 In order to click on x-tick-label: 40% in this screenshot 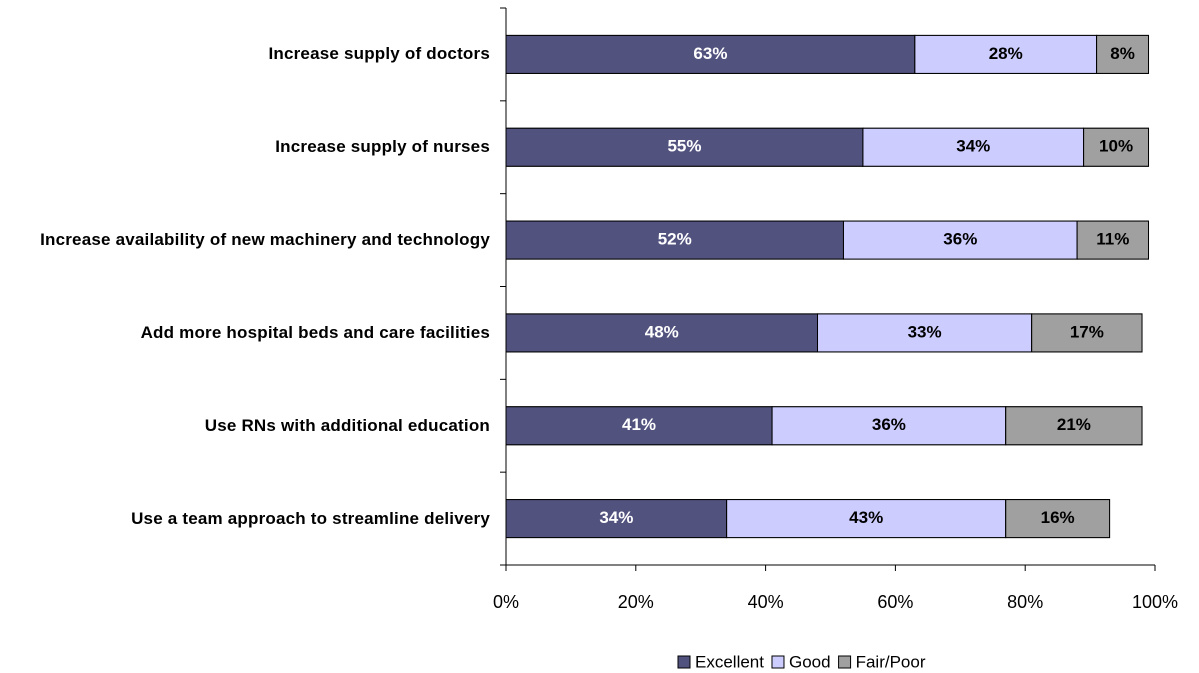, I will do `click(766, 602)`.